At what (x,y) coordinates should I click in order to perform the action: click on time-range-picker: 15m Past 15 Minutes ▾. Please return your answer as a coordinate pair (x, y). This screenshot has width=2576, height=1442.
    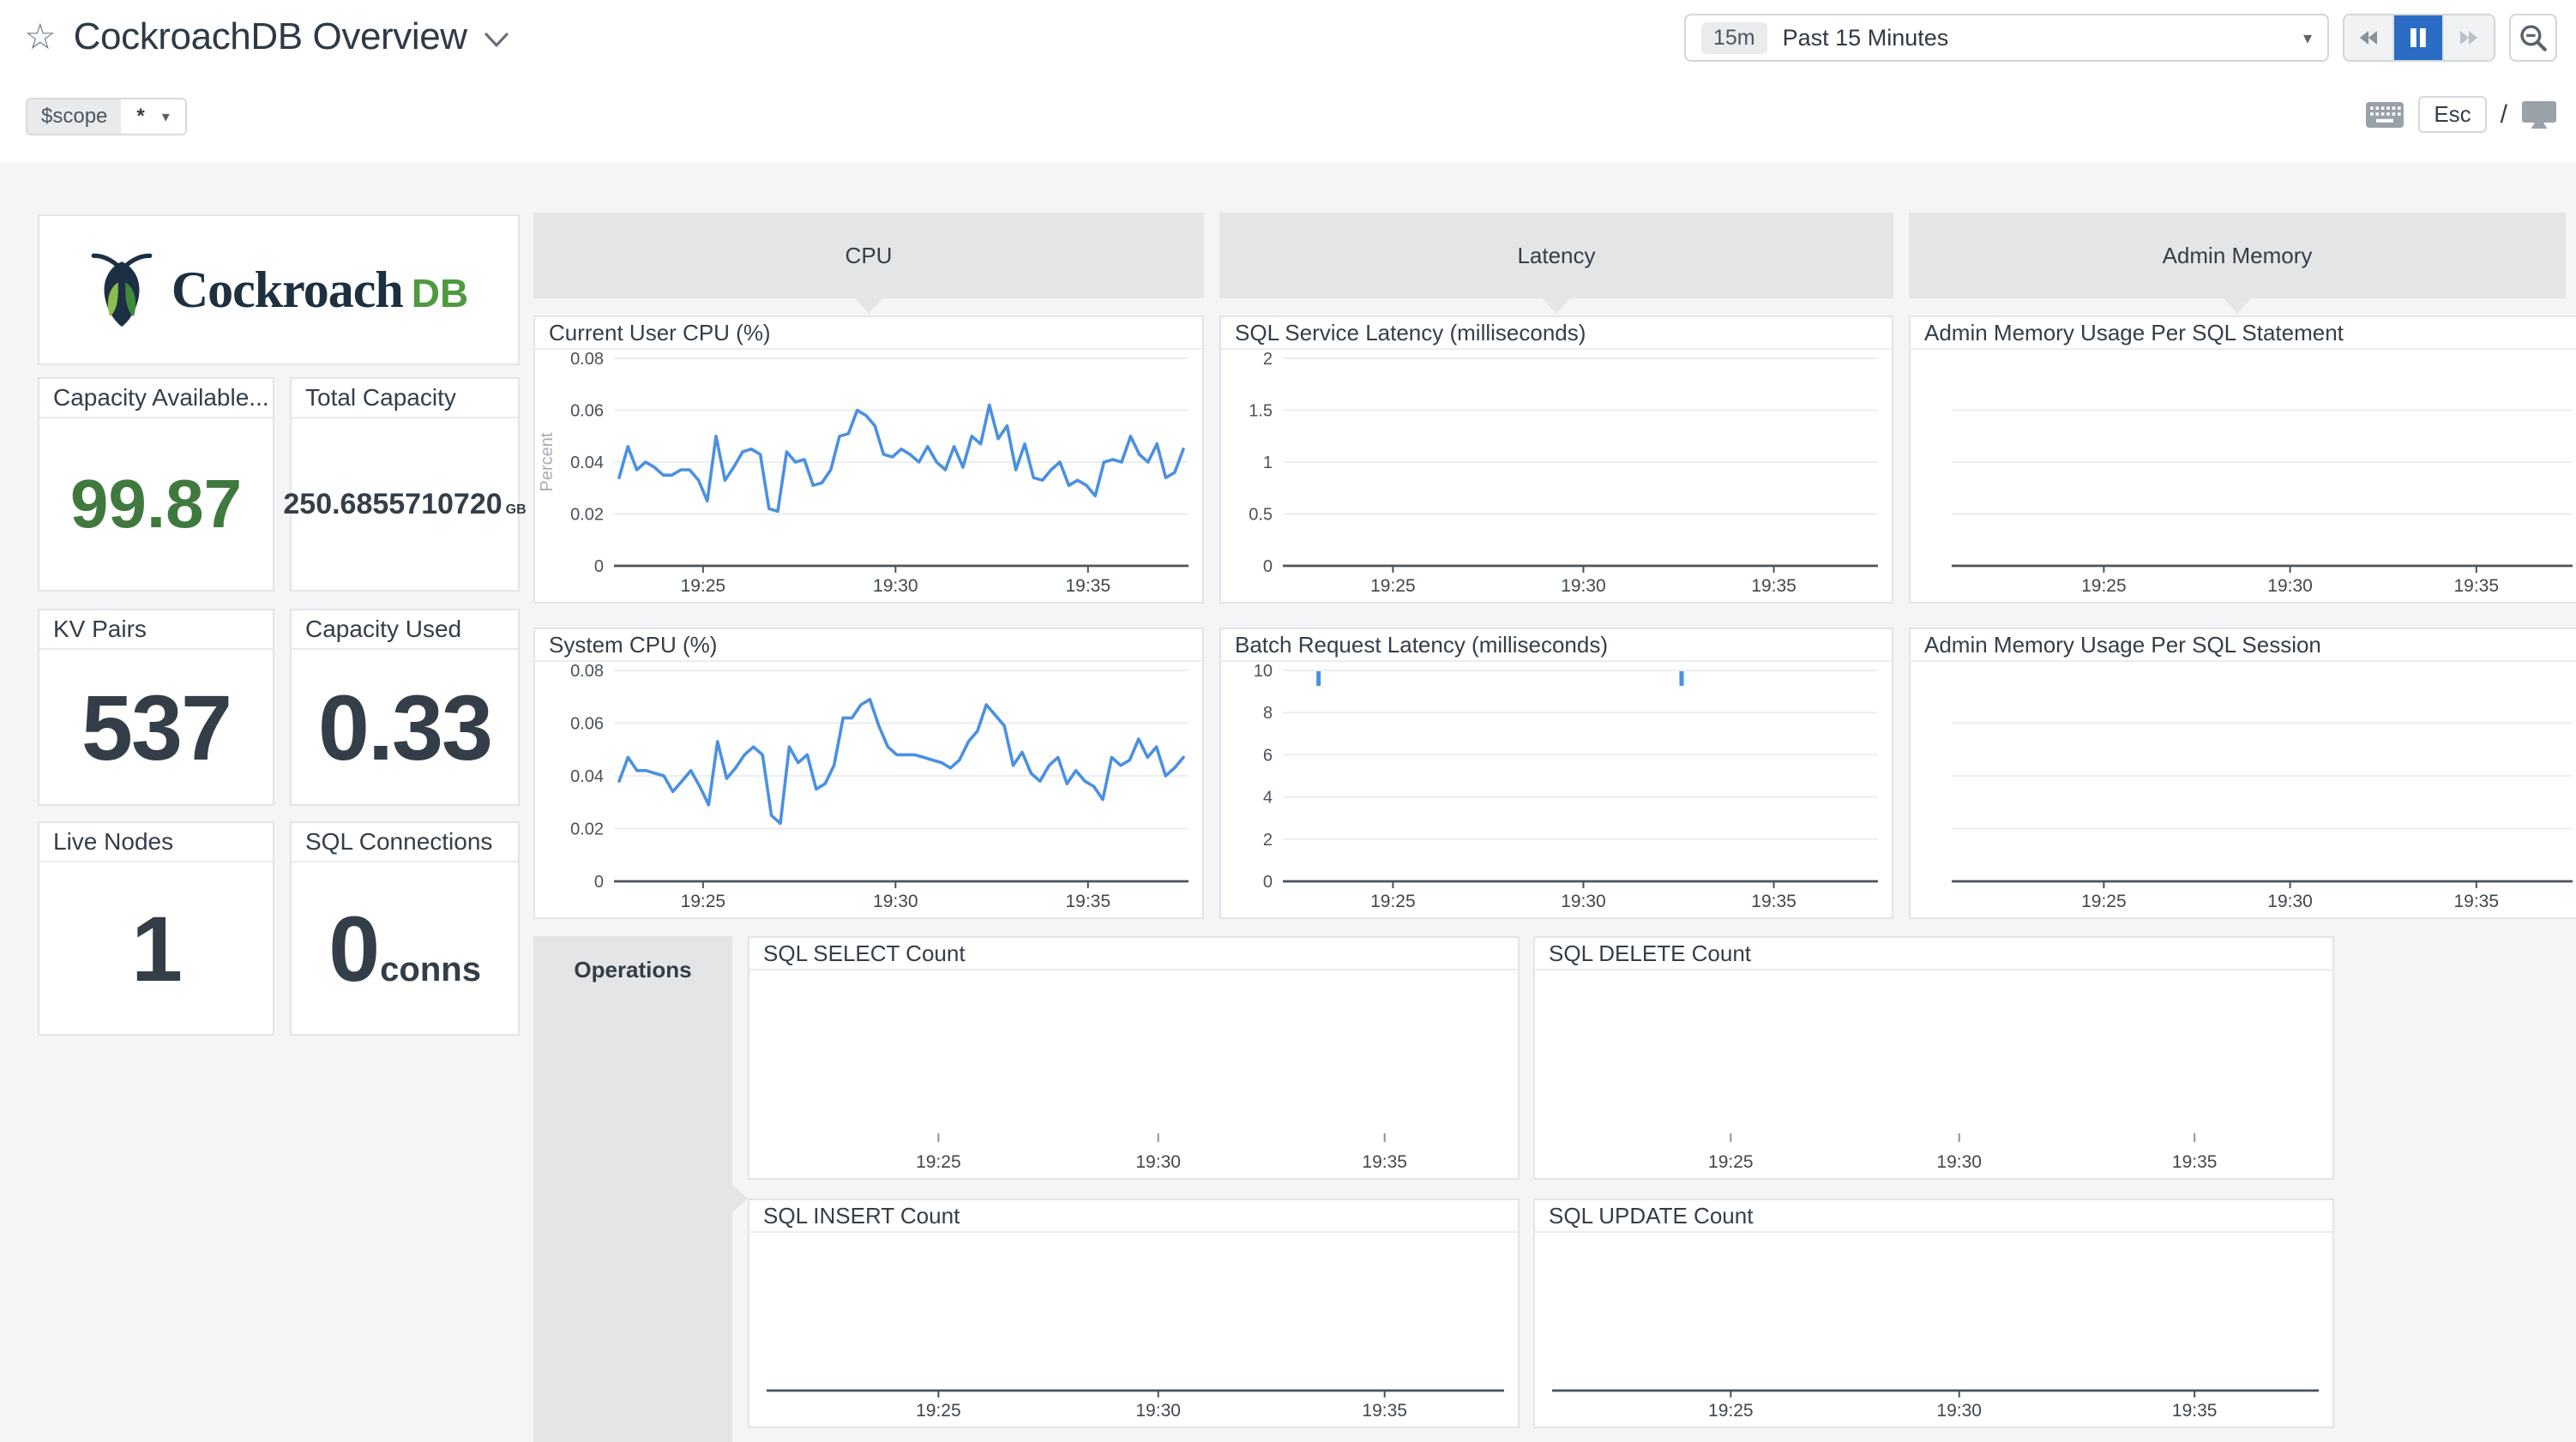
    Looking at the image, I should click on (2006, 38).